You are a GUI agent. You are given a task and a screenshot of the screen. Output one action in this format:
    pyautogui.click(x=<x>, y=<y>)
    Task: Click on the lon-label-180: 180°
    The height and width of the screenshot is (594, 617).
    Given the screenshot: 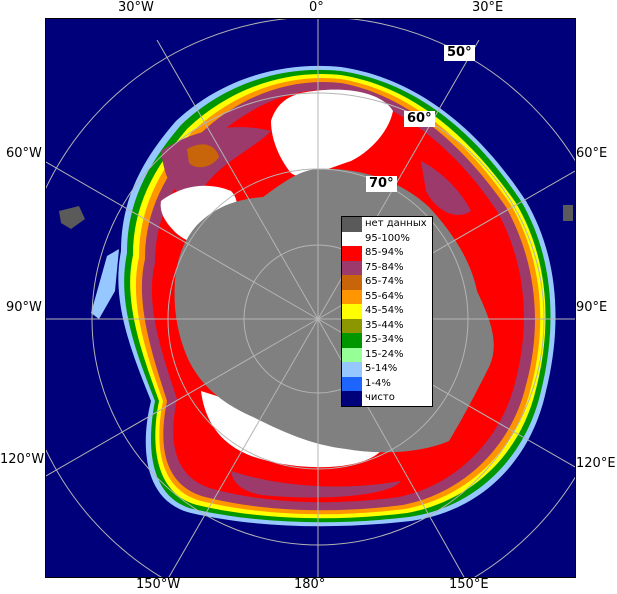 What is the action you would take?
    pyautogui.click(x=310, y=584)
    